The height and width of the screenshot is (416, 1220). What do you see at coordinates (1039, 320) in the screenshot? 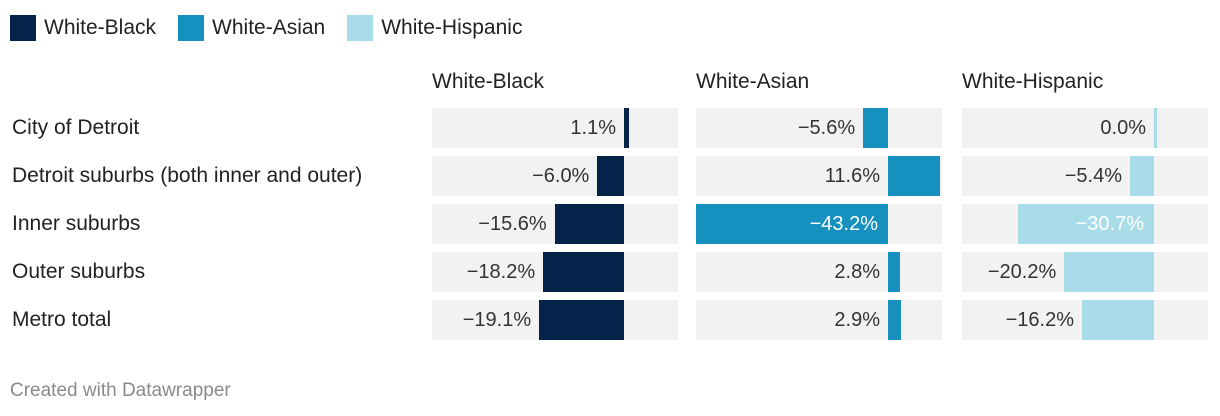
I see `value-label-white-hispanic-metro-total: −16.2%` at bounding box center [1039, 320].